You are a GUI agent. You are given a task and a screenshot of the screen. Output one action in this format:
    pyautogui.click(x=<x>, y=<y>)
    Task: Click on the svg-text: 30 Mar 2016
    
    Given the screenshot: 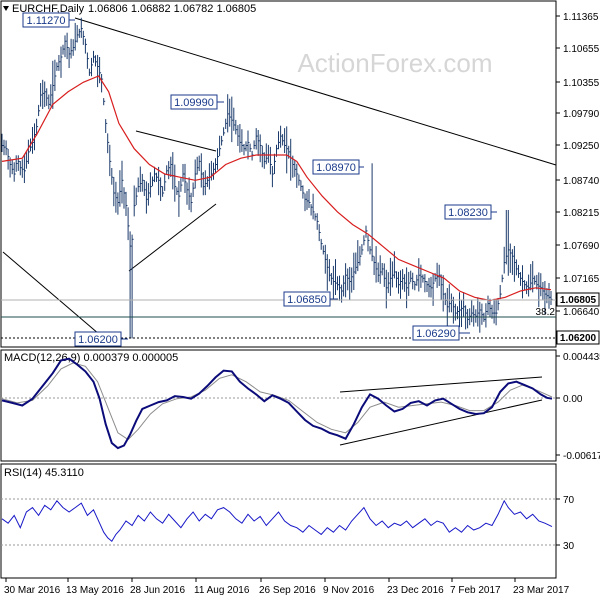 What is the action you would take?
    pyautogui.click(x=32, y=590)
    